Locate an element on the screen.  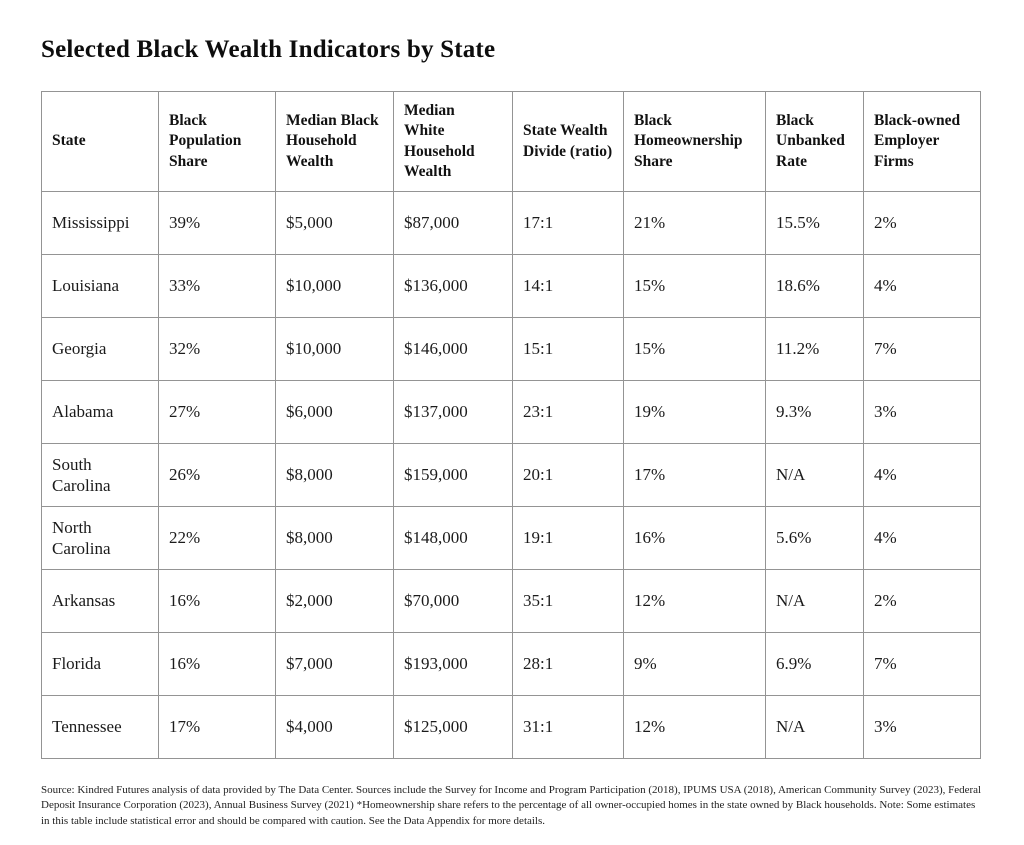
cell-black-homeownership-share: 21% is located at coordinates (694, 223).